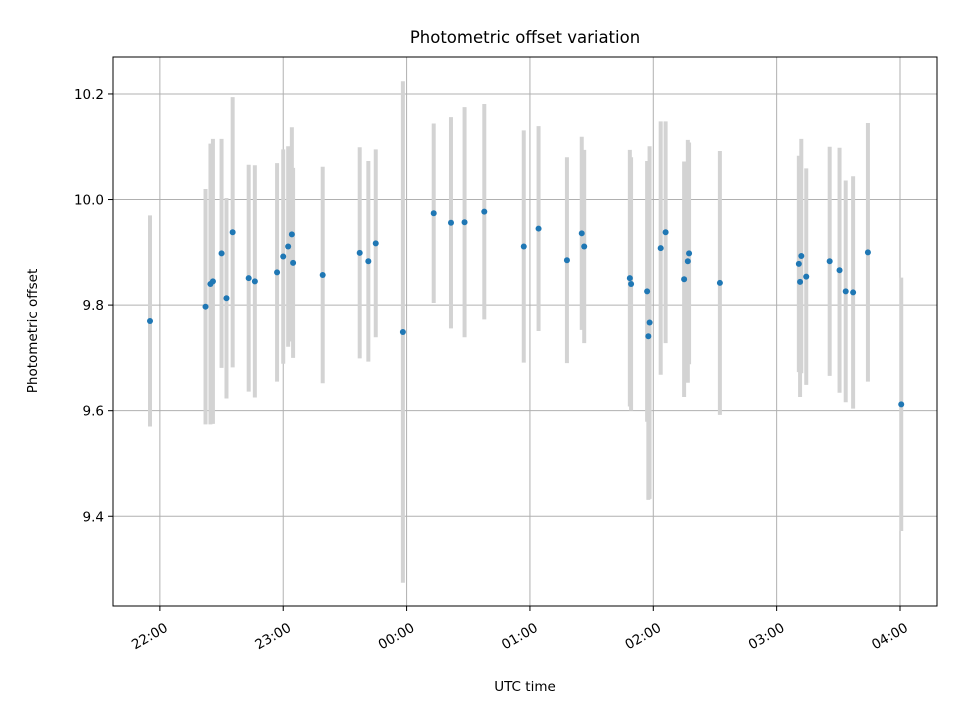 This screenshot has width=960, height=720. What do you see at coordinates (89, 201) in the screenshot?
I see `y-tick-label: 10.0` at bounding box center [89, 201].